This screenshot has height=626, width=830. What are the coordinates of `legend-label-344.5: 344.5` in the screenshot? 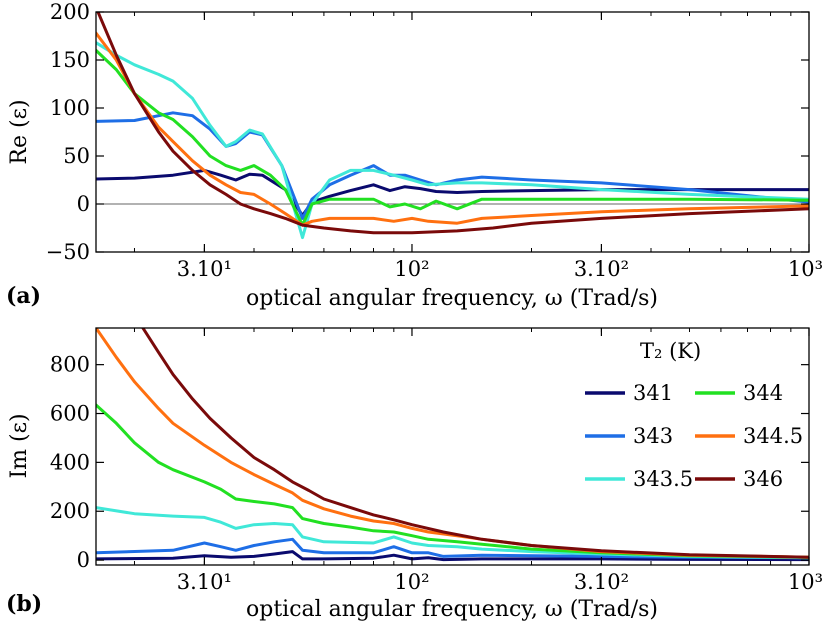 It's located at (773, 436).